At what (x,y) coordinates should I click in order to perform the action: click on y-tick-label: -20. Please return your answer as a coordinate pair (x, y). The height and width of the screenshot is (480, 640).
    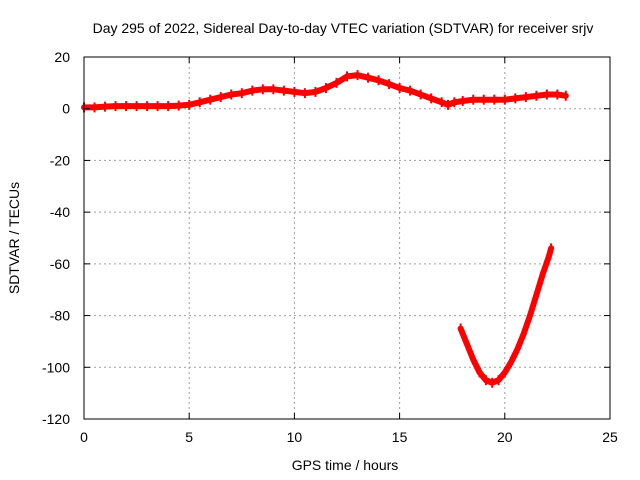
    Looking at the image, I should click on (60, 160).